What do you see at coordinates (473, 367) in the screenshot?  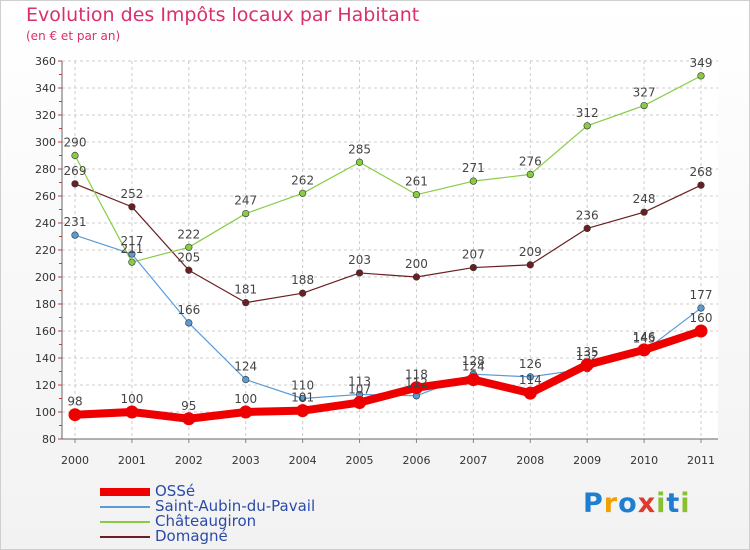 I see `data-label: 124` at bounding box center [473, 367].